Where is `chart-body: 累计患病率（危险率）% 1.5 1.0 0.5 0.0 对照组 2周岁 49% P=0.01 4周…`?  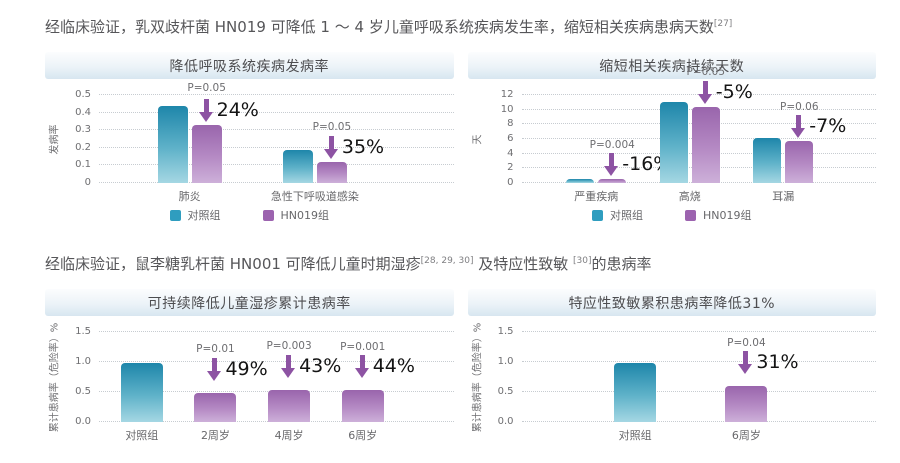 chart-body: 累计患病率（危险率）% 1.5 1.0 0.5 0.0 对照组 2周岁 49% P=0.01 4周… is located at coordinates (249, 382).